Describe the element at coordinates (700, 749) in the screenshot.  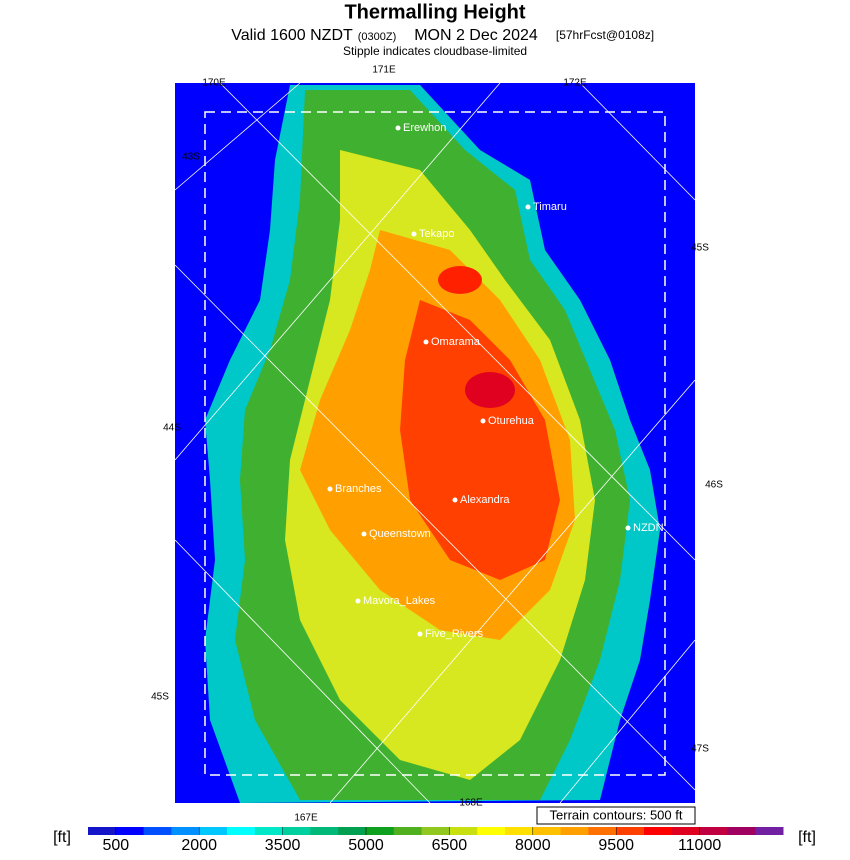
I see `graticule-label: 47S` at that location.